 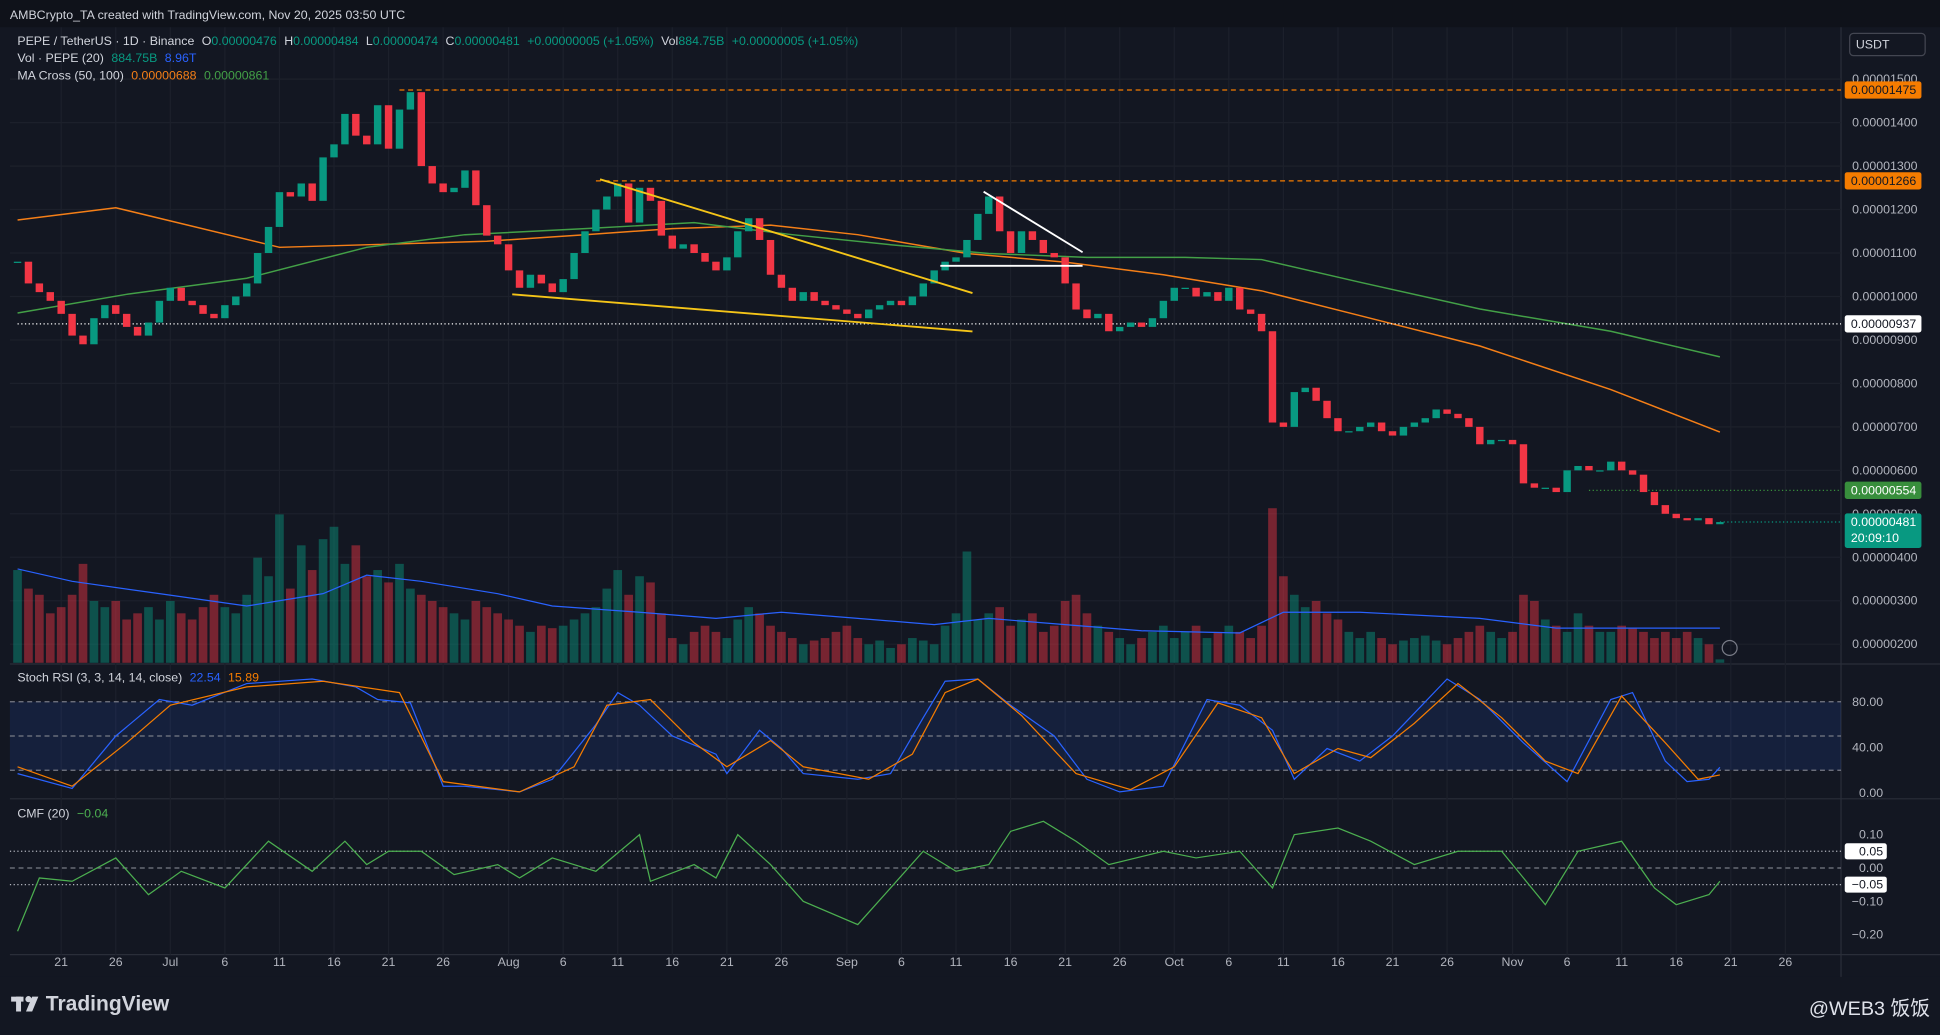 What do you see at coordinates (786, 236) in the screenshot?
I see `trendline` at bounding box center [786, 236].